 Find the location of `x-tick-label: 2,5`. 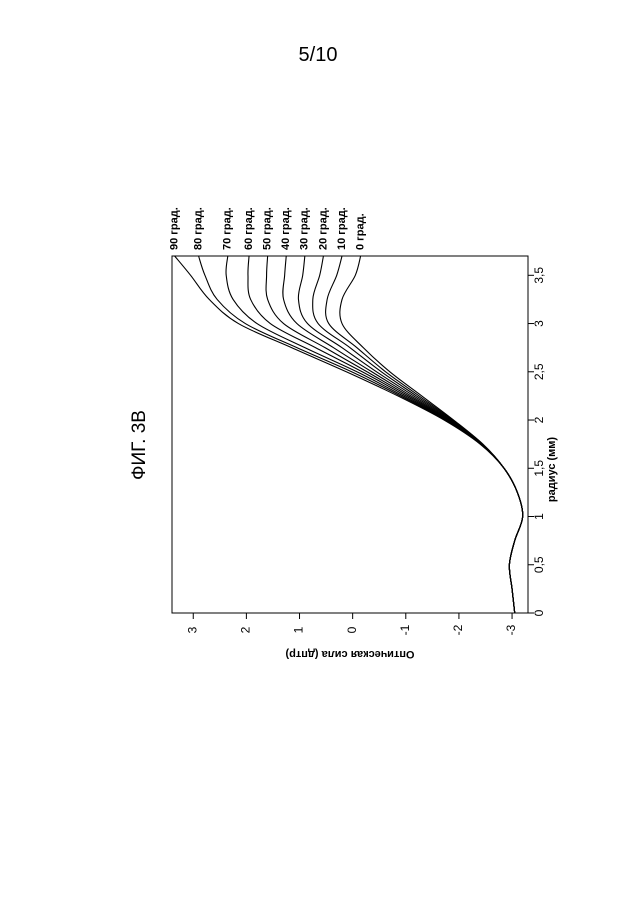

x-tick-label: 2,5 is located at coordinates (539, 371).